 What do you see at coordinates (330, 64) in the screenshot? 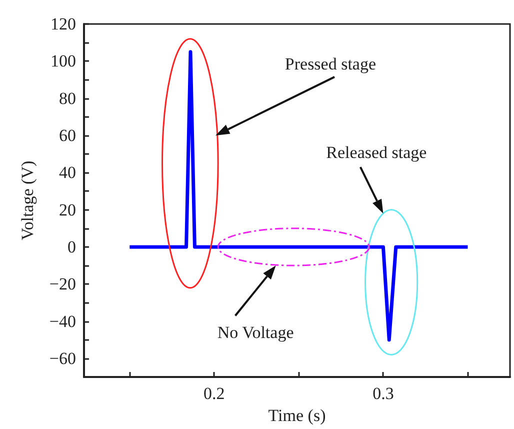
I see `annotation: Pressed stage` at bounding box center [330, 64].